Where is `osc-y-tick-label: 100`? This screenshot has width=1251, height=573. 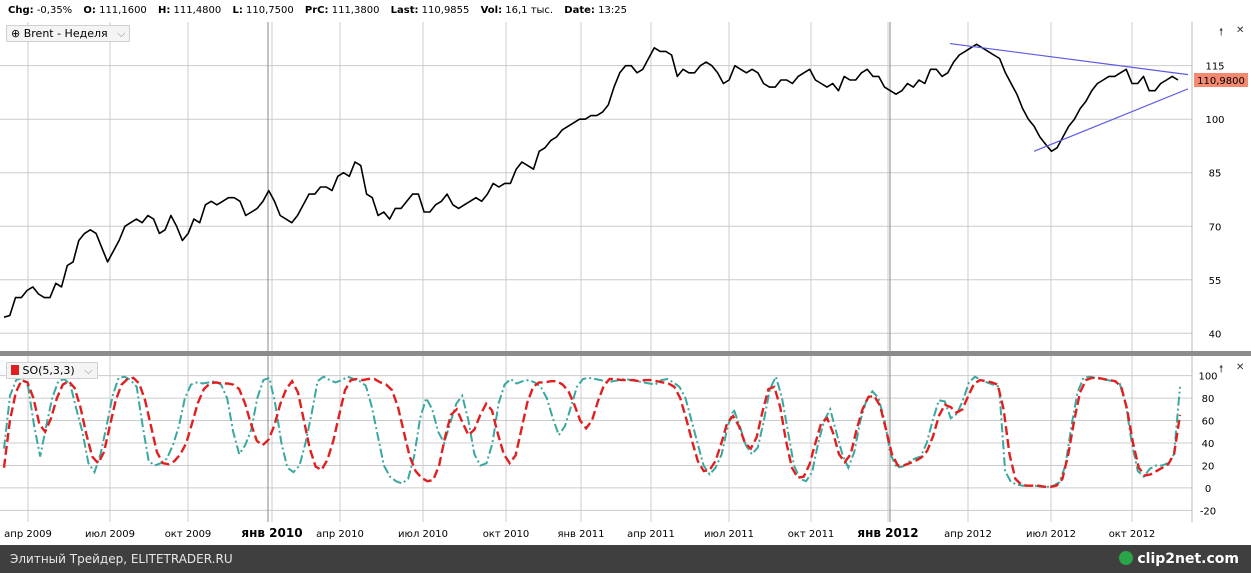
osc-y-tick-label: 100 is located at coordinates (1207, 377).